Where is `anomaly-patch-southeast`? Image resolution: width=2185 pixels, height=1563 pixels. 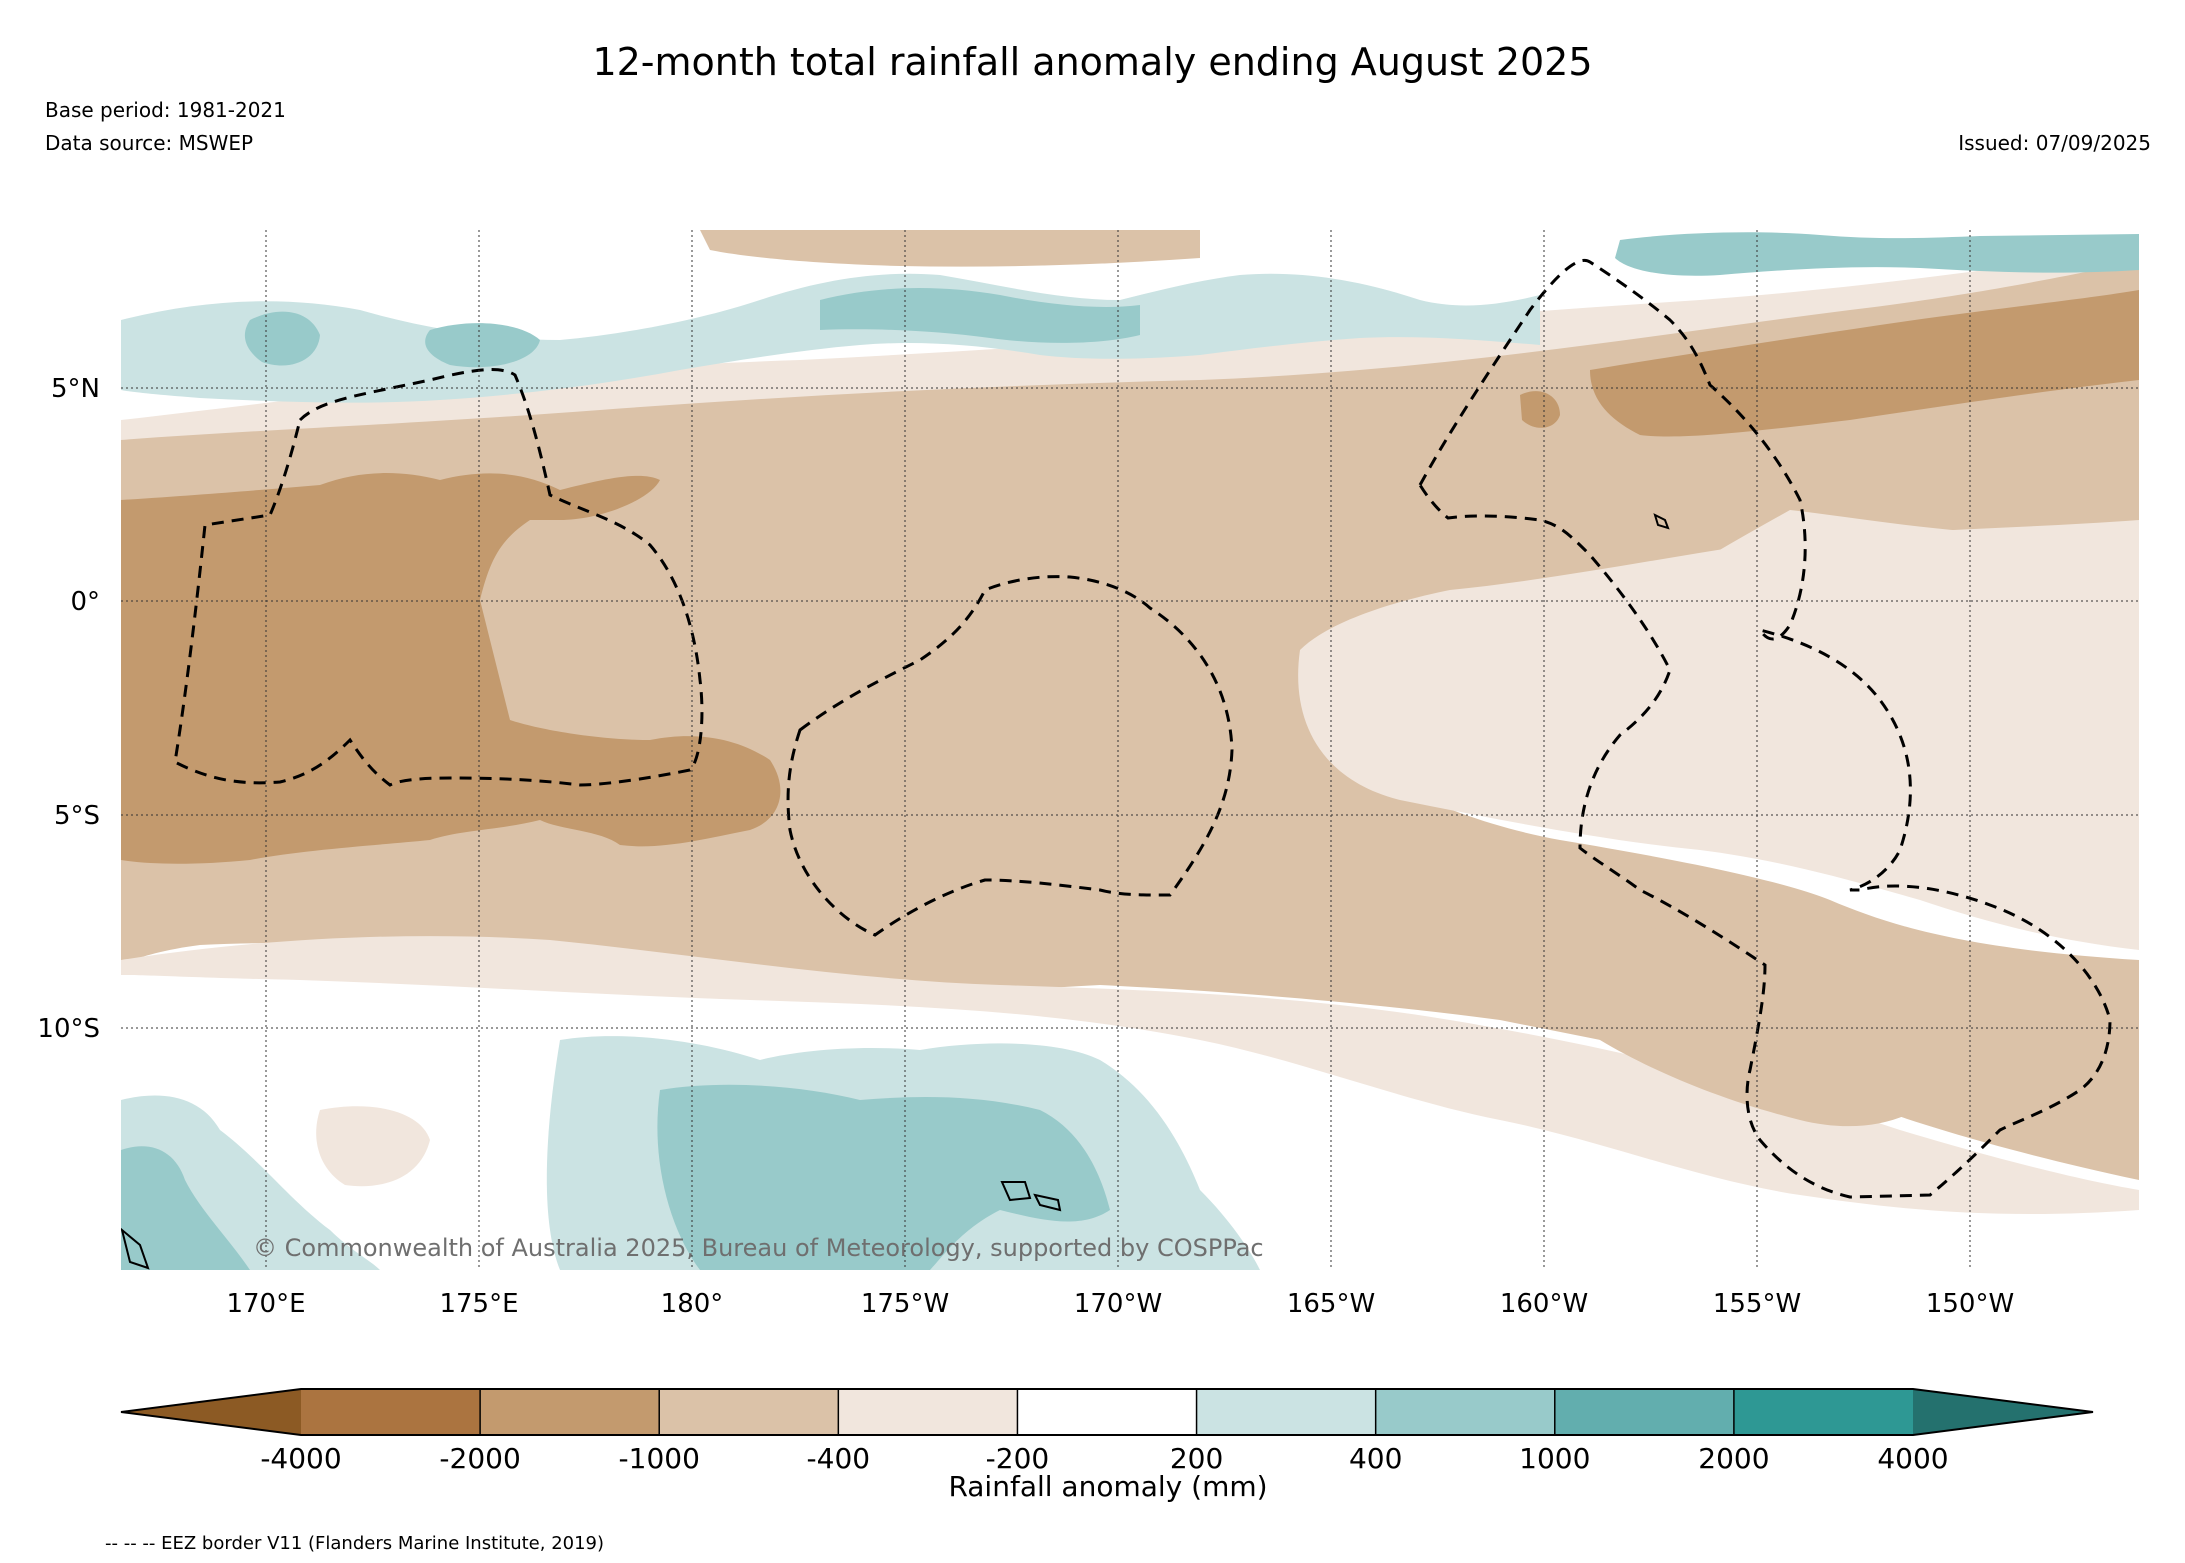 anomaly-patch-southeast is located at coordinates (1746, 1026).